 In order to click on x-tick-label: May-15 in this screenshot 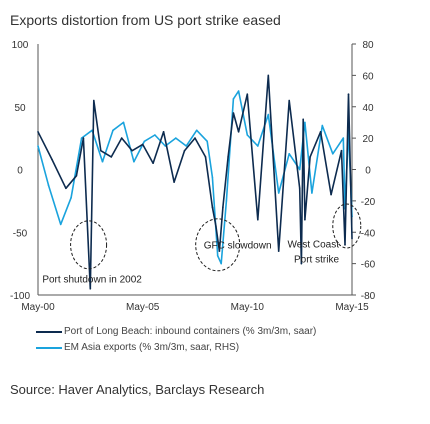, I will do `click(352, 307)`.